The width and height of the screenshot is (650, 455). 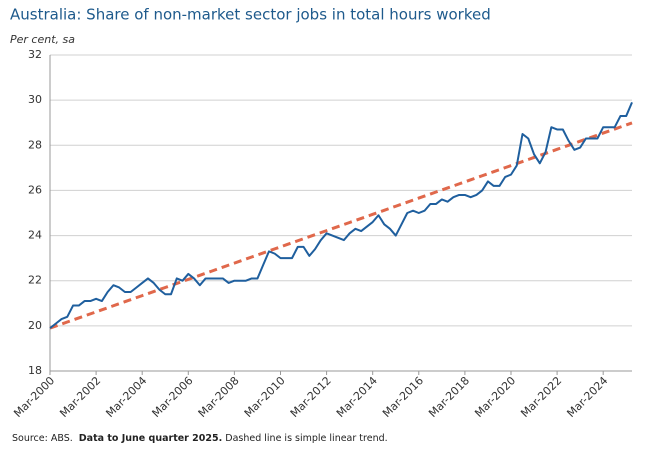 What do you see at coordinates (35, 54) in the screenshot?
I see `y-tick-label: 32` at bounding box center [35, 54].